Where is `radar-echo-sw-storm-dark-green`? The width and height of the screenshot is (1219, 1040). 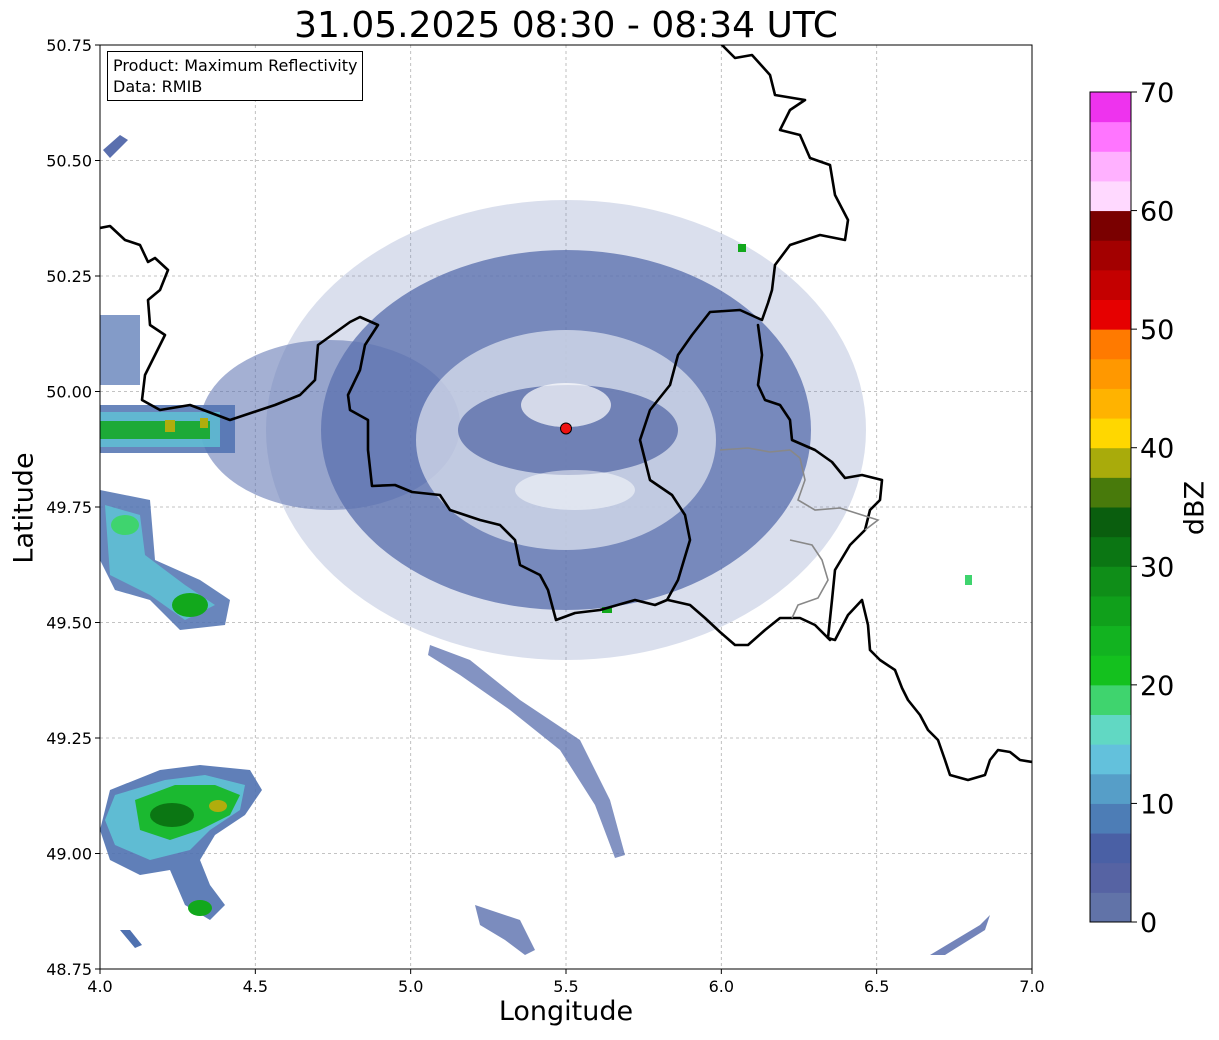
radar-echo-sw-storm-dark-green is located at coordinates (172, 815).